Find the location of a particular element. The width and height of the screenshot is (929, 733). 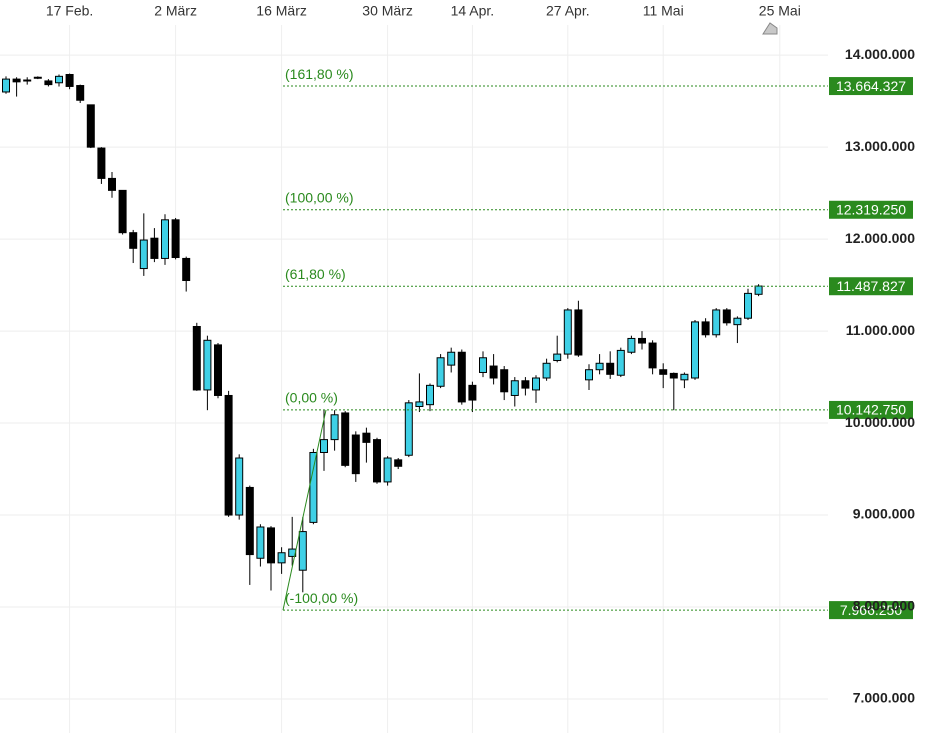

x-tick-label: 11 Mai is located at coordinates (663, 11).